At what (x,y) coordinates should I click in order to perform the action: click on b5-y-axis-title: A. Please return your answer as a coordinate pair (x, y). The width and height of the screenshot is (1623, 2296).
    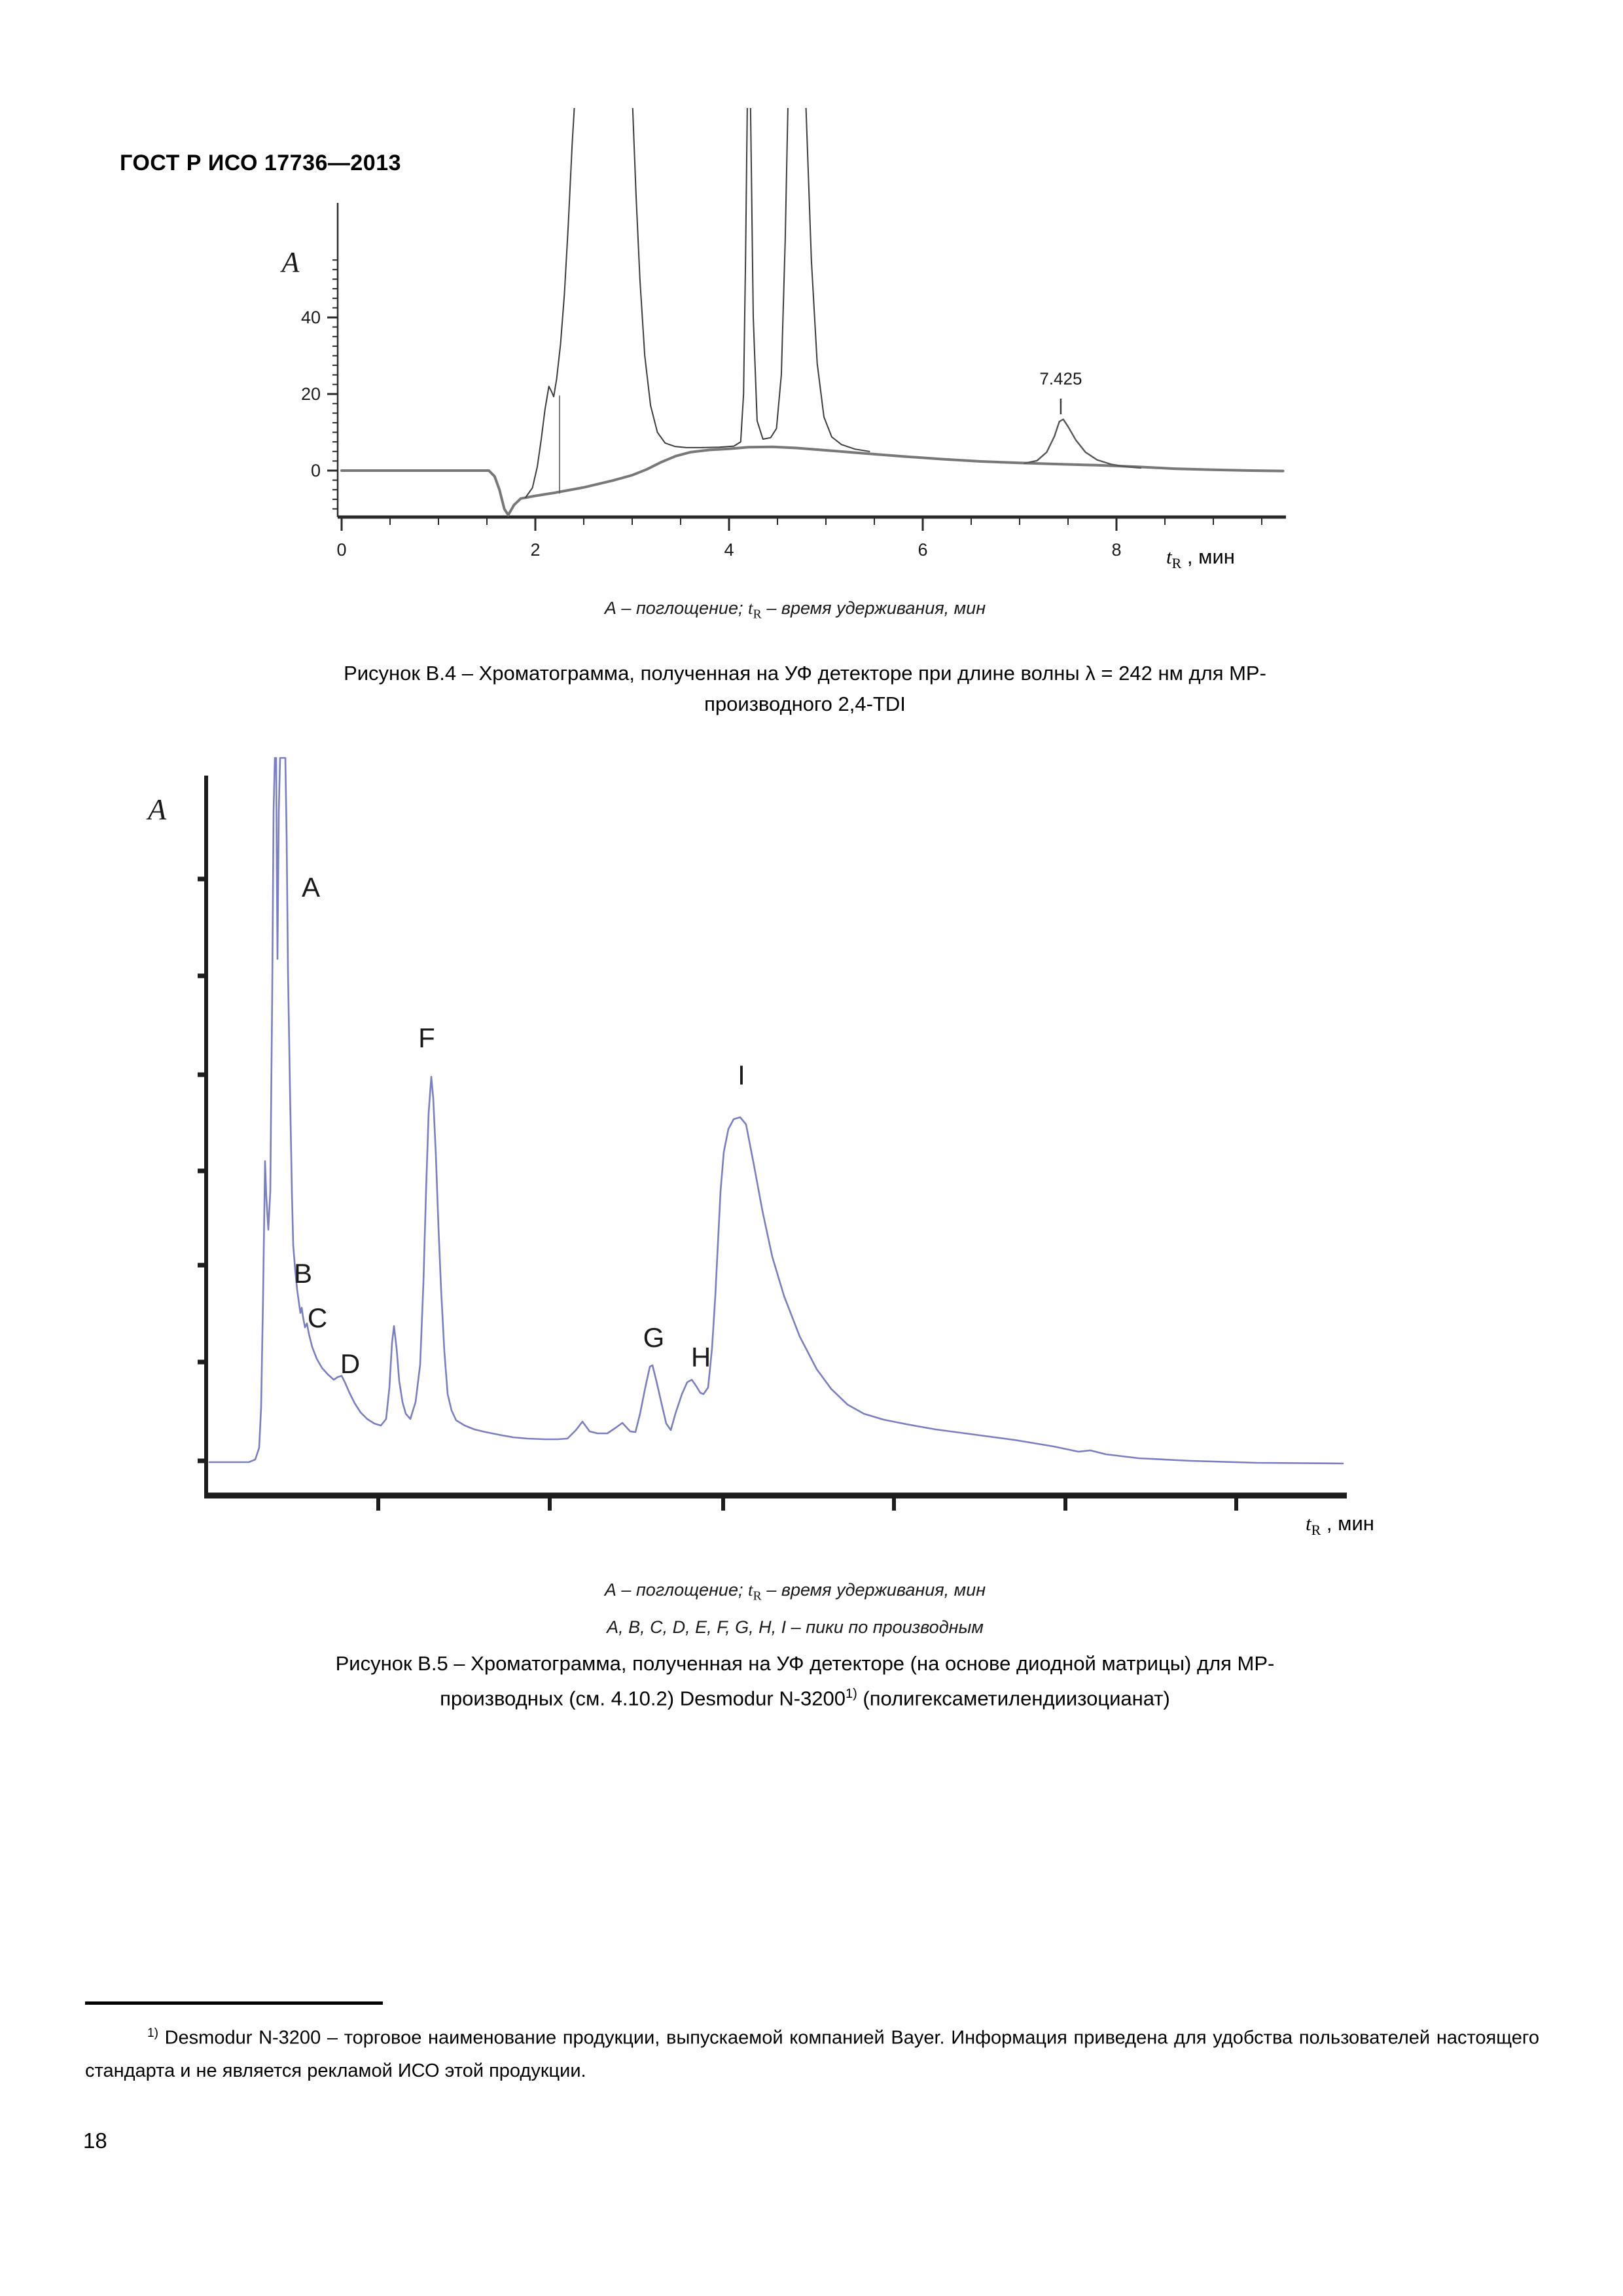
    Looking at the image, I should click on (157, 809).